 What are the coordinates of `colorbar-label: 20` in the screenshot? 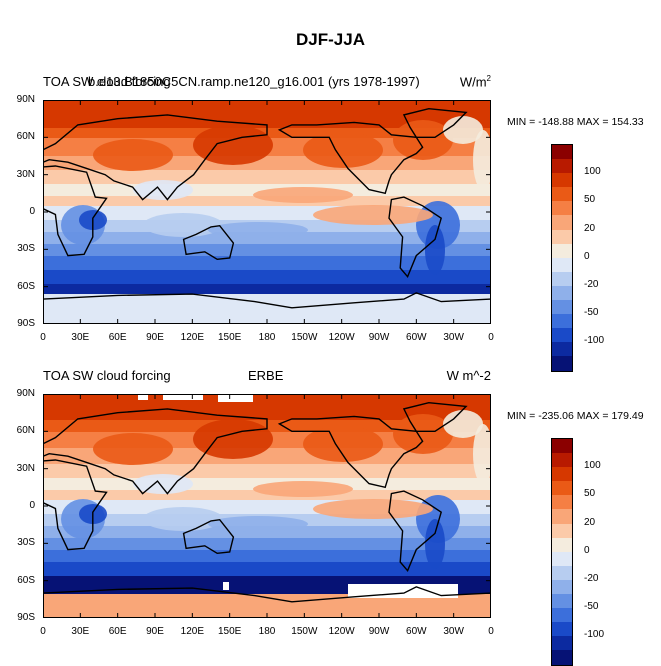 It's located at (590, 228).